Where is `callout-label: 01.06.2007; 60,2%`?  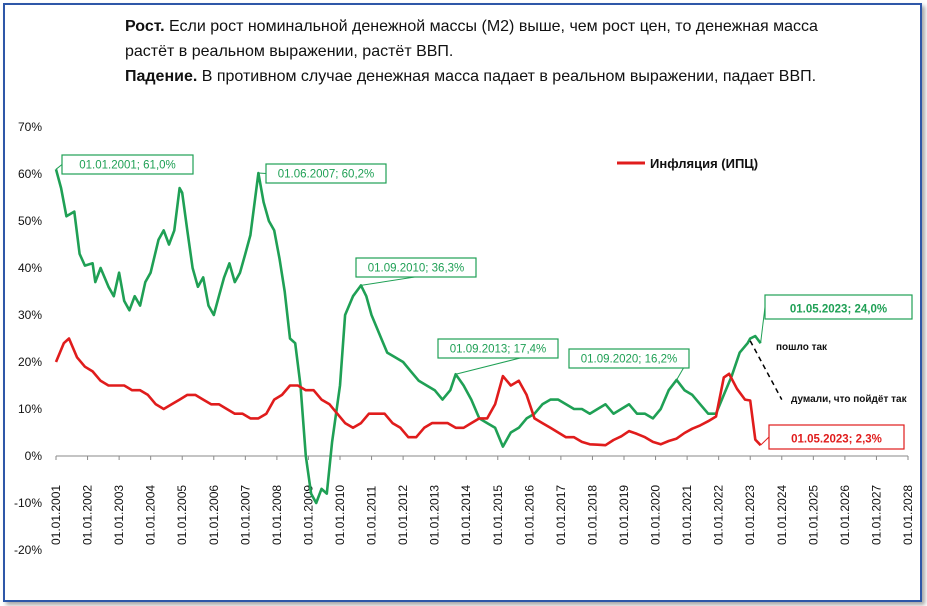 callout-label: 01.06.2007; 60,2% is located at coordinates (326, 175).